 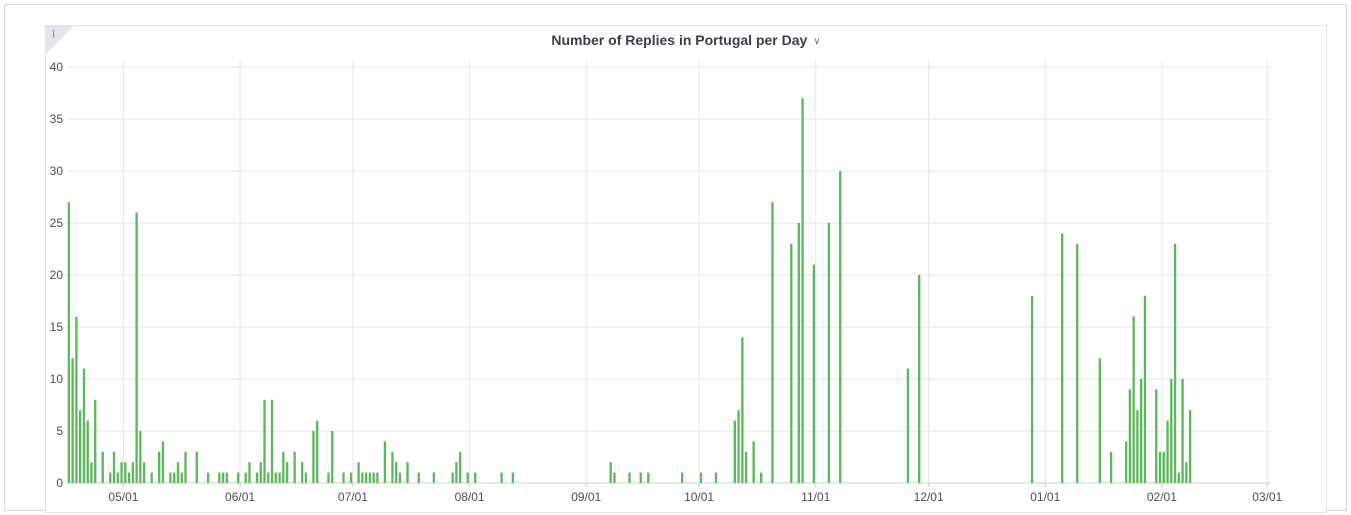 What do you see at coordinates (817, 41) in the screenshot?
I see `chevron-down-icon: ∨` at bounding box center [817, 41].